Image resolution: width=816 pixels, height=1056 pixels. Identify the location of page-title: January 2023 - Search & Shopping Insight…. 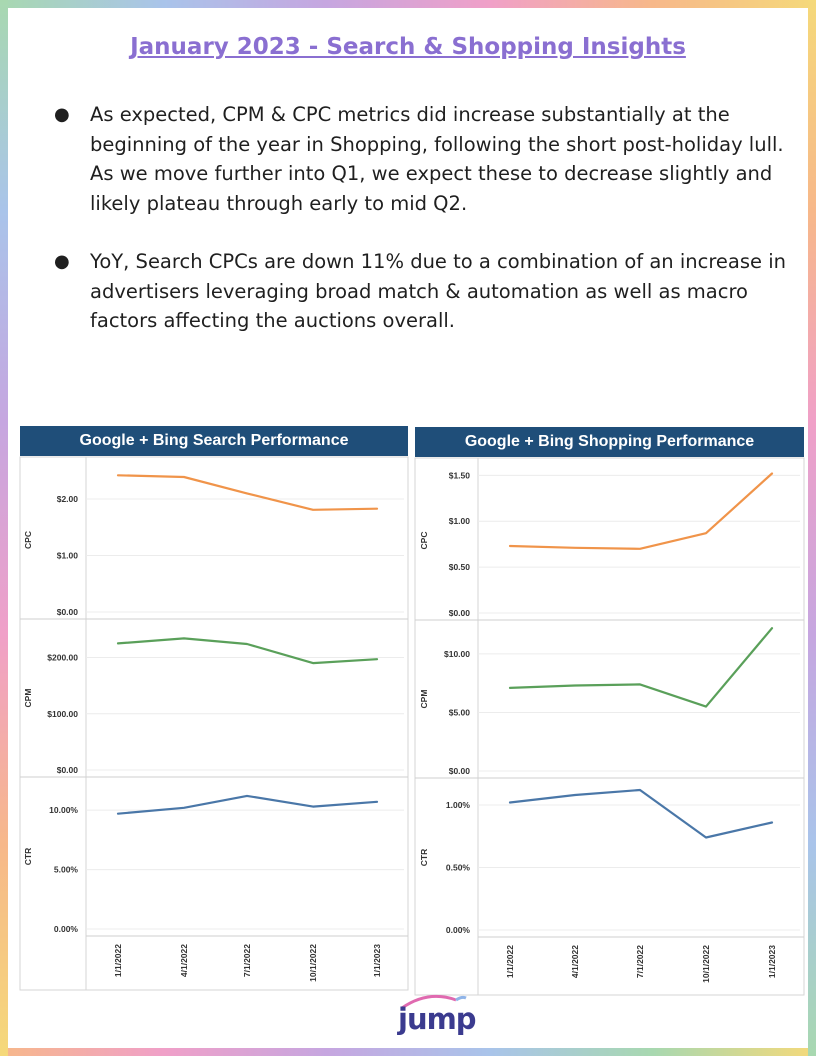
(408, 47).